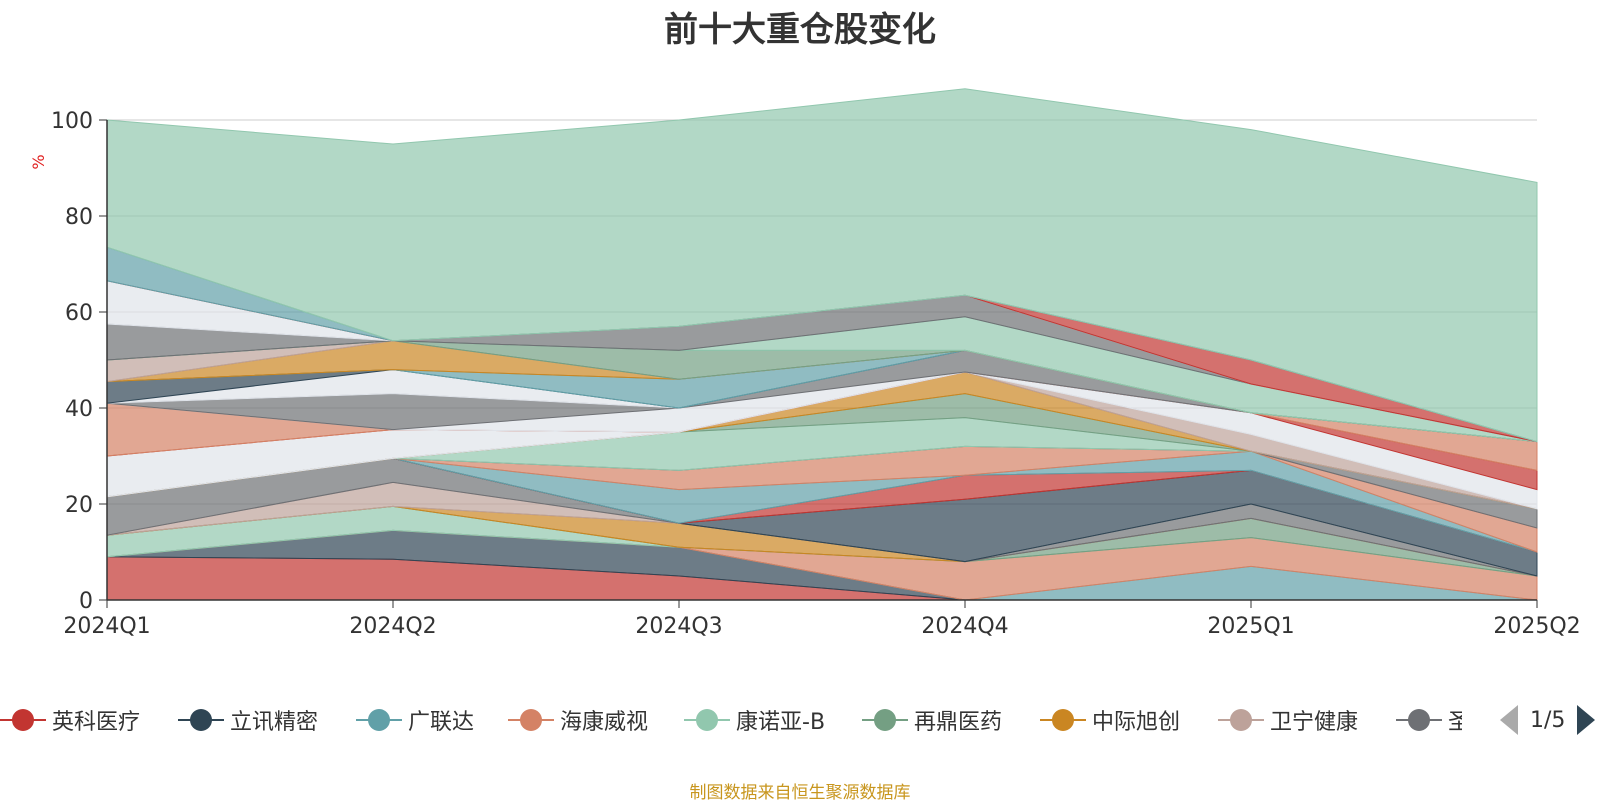  Describe the element at coordinates (1455, 722) in the screenshot. I see `legend-label: 圣邦股份` at that location.